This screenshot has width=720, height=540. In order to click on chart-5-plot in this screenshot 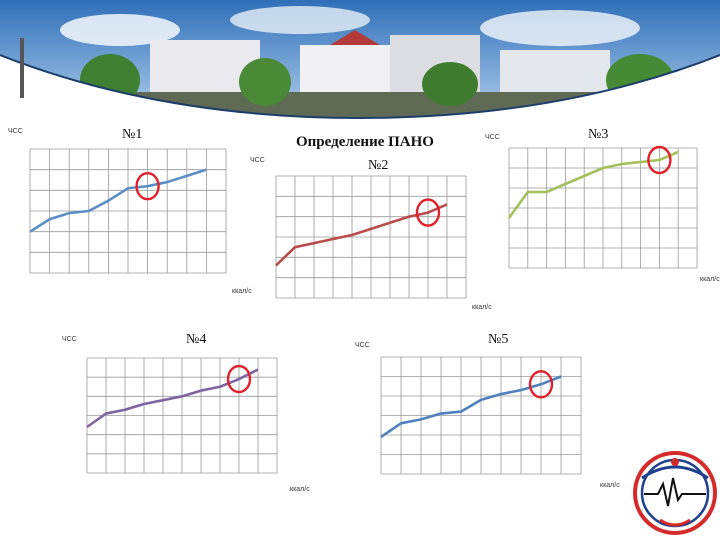, I will do `click(481, 415)`.